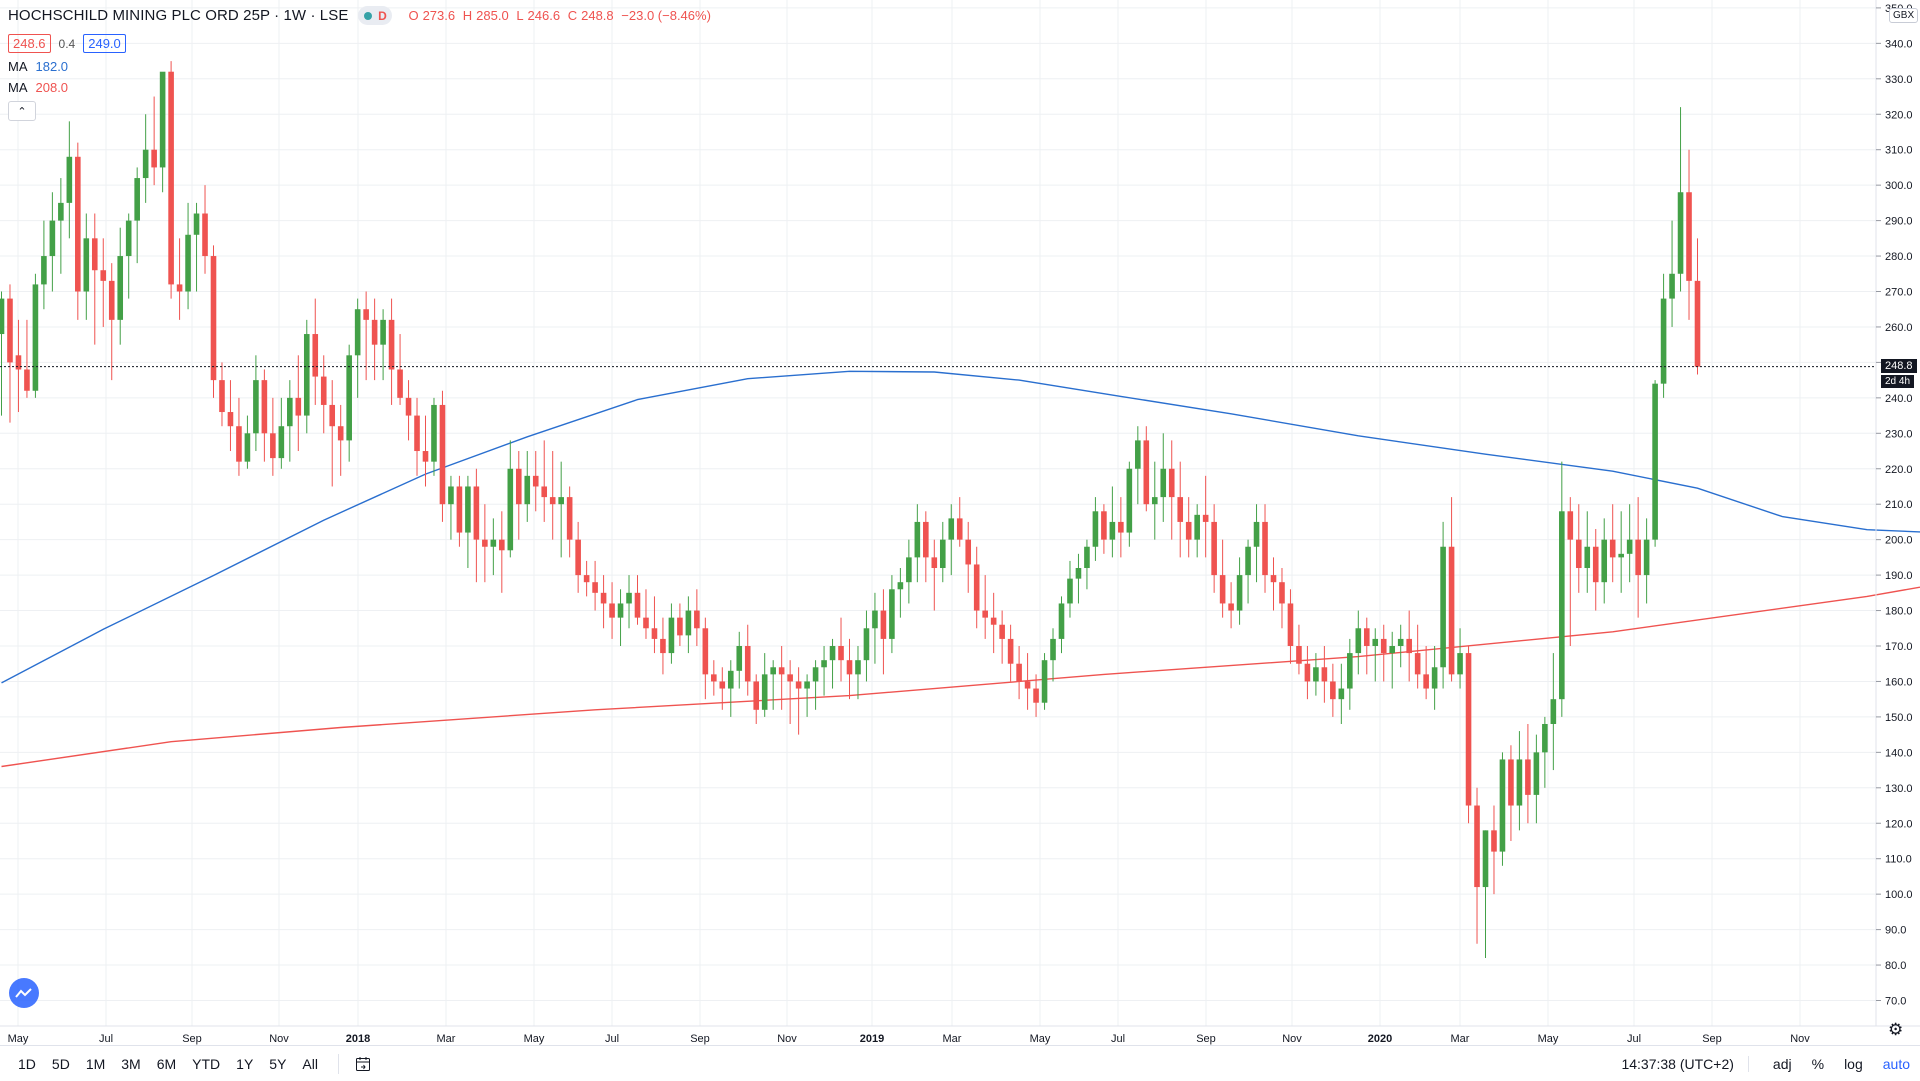 The width and height of the screenshot is (1920, 1081). I want to click on close-label: C, so click(572, 15).